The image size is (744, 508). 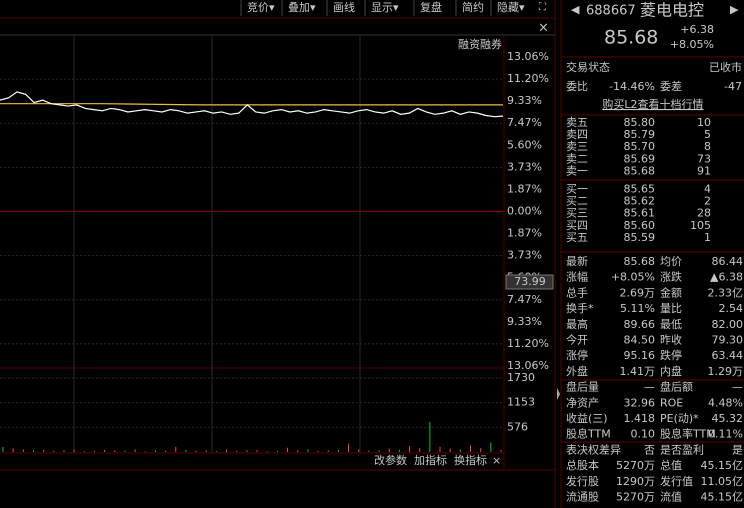 What do you see at coordinates (575, 9) in the screenshot?
I see `prev-stock: ◀` at bounding box center [575, 9].